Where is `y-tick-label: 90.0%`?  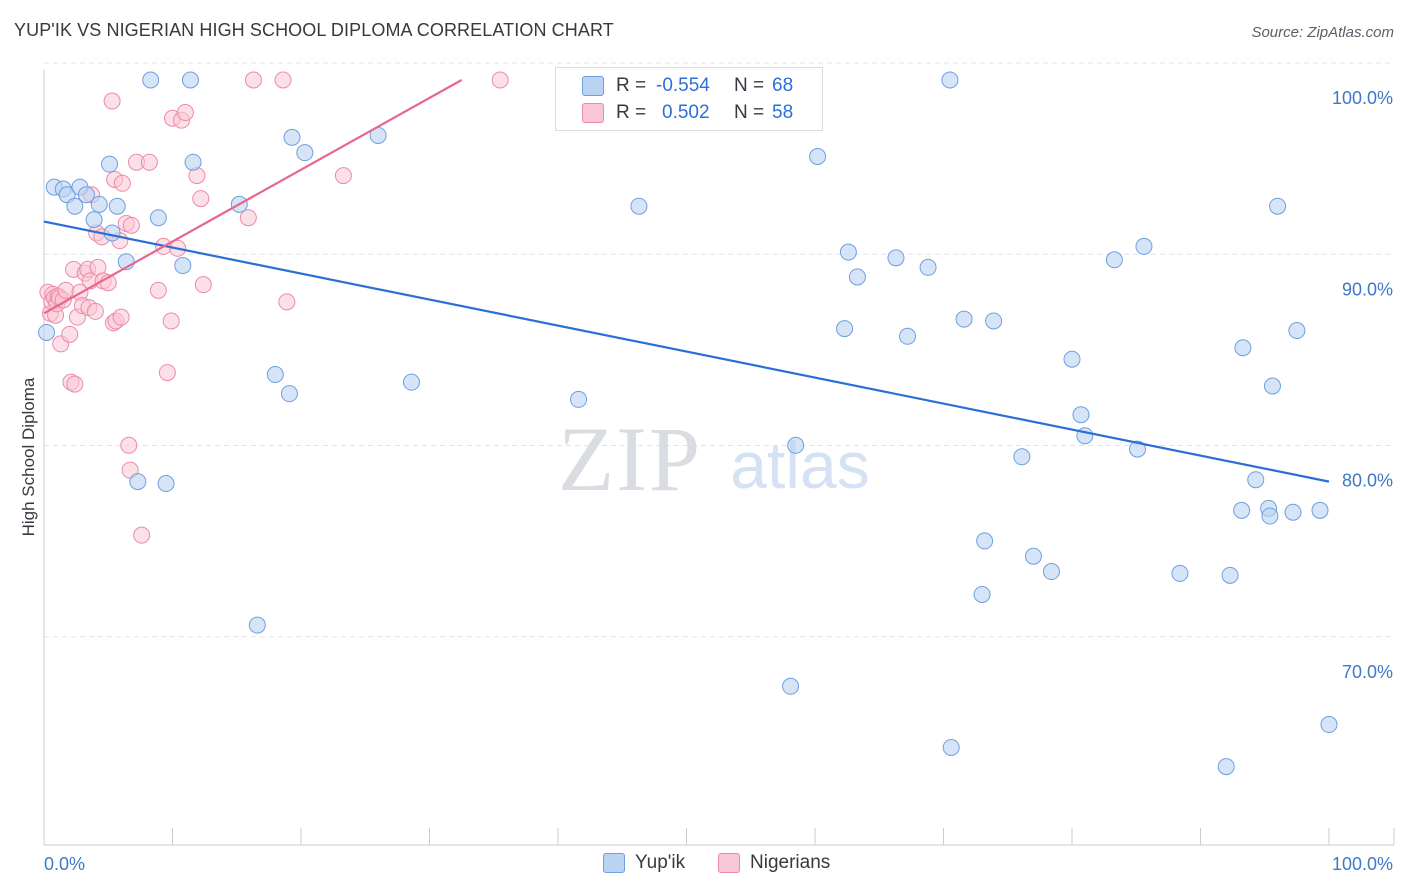
y-tick-label: 90.0% is located at coordinates (1367, 289).